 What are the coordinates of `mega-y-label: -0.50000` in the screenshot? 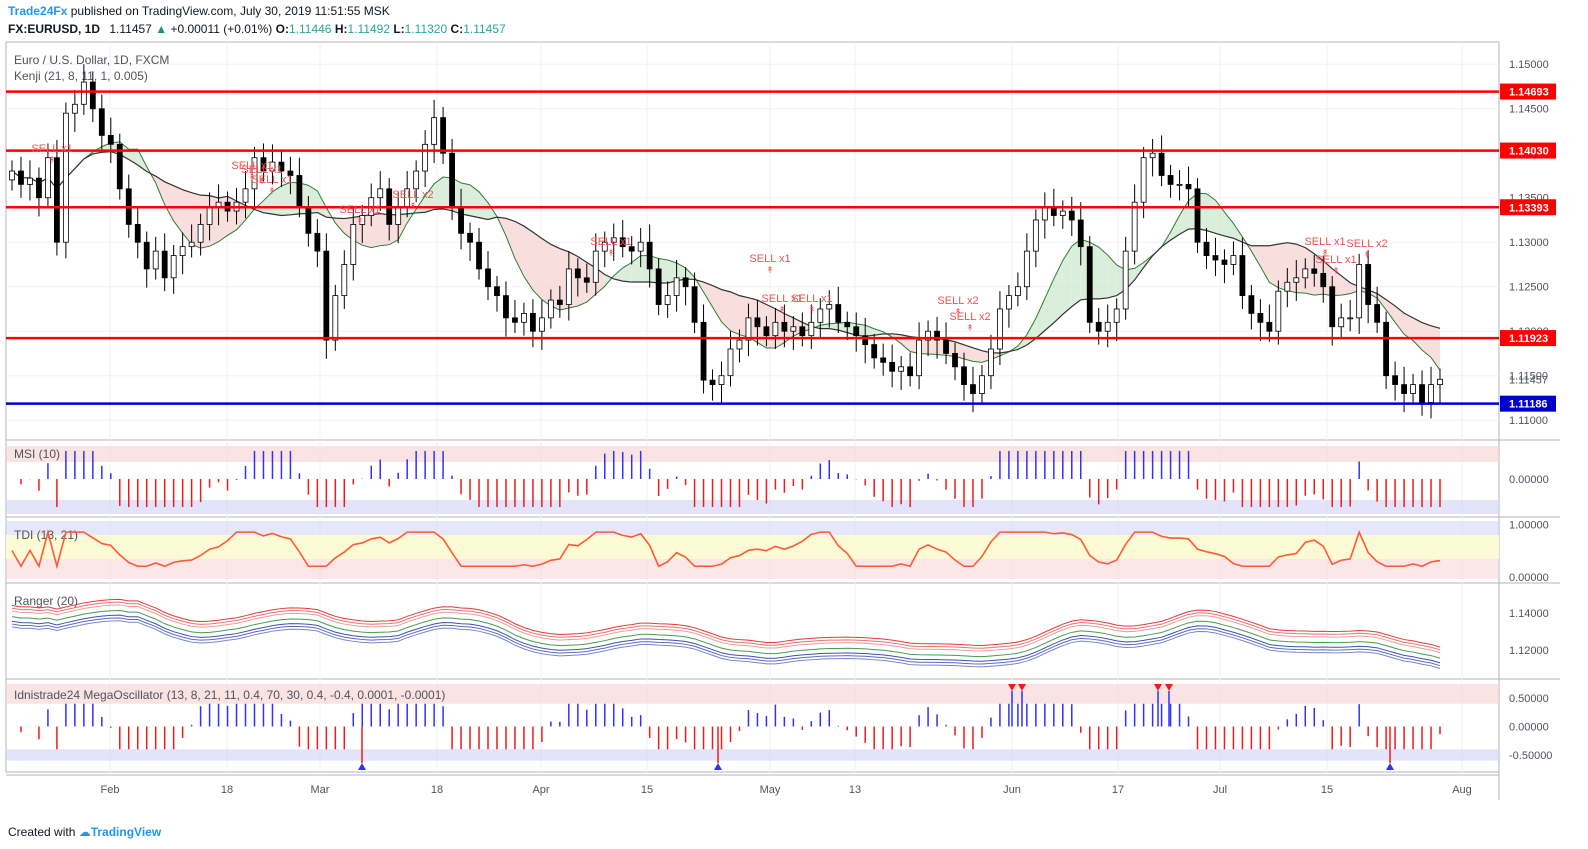 It's located at (1530, 756).